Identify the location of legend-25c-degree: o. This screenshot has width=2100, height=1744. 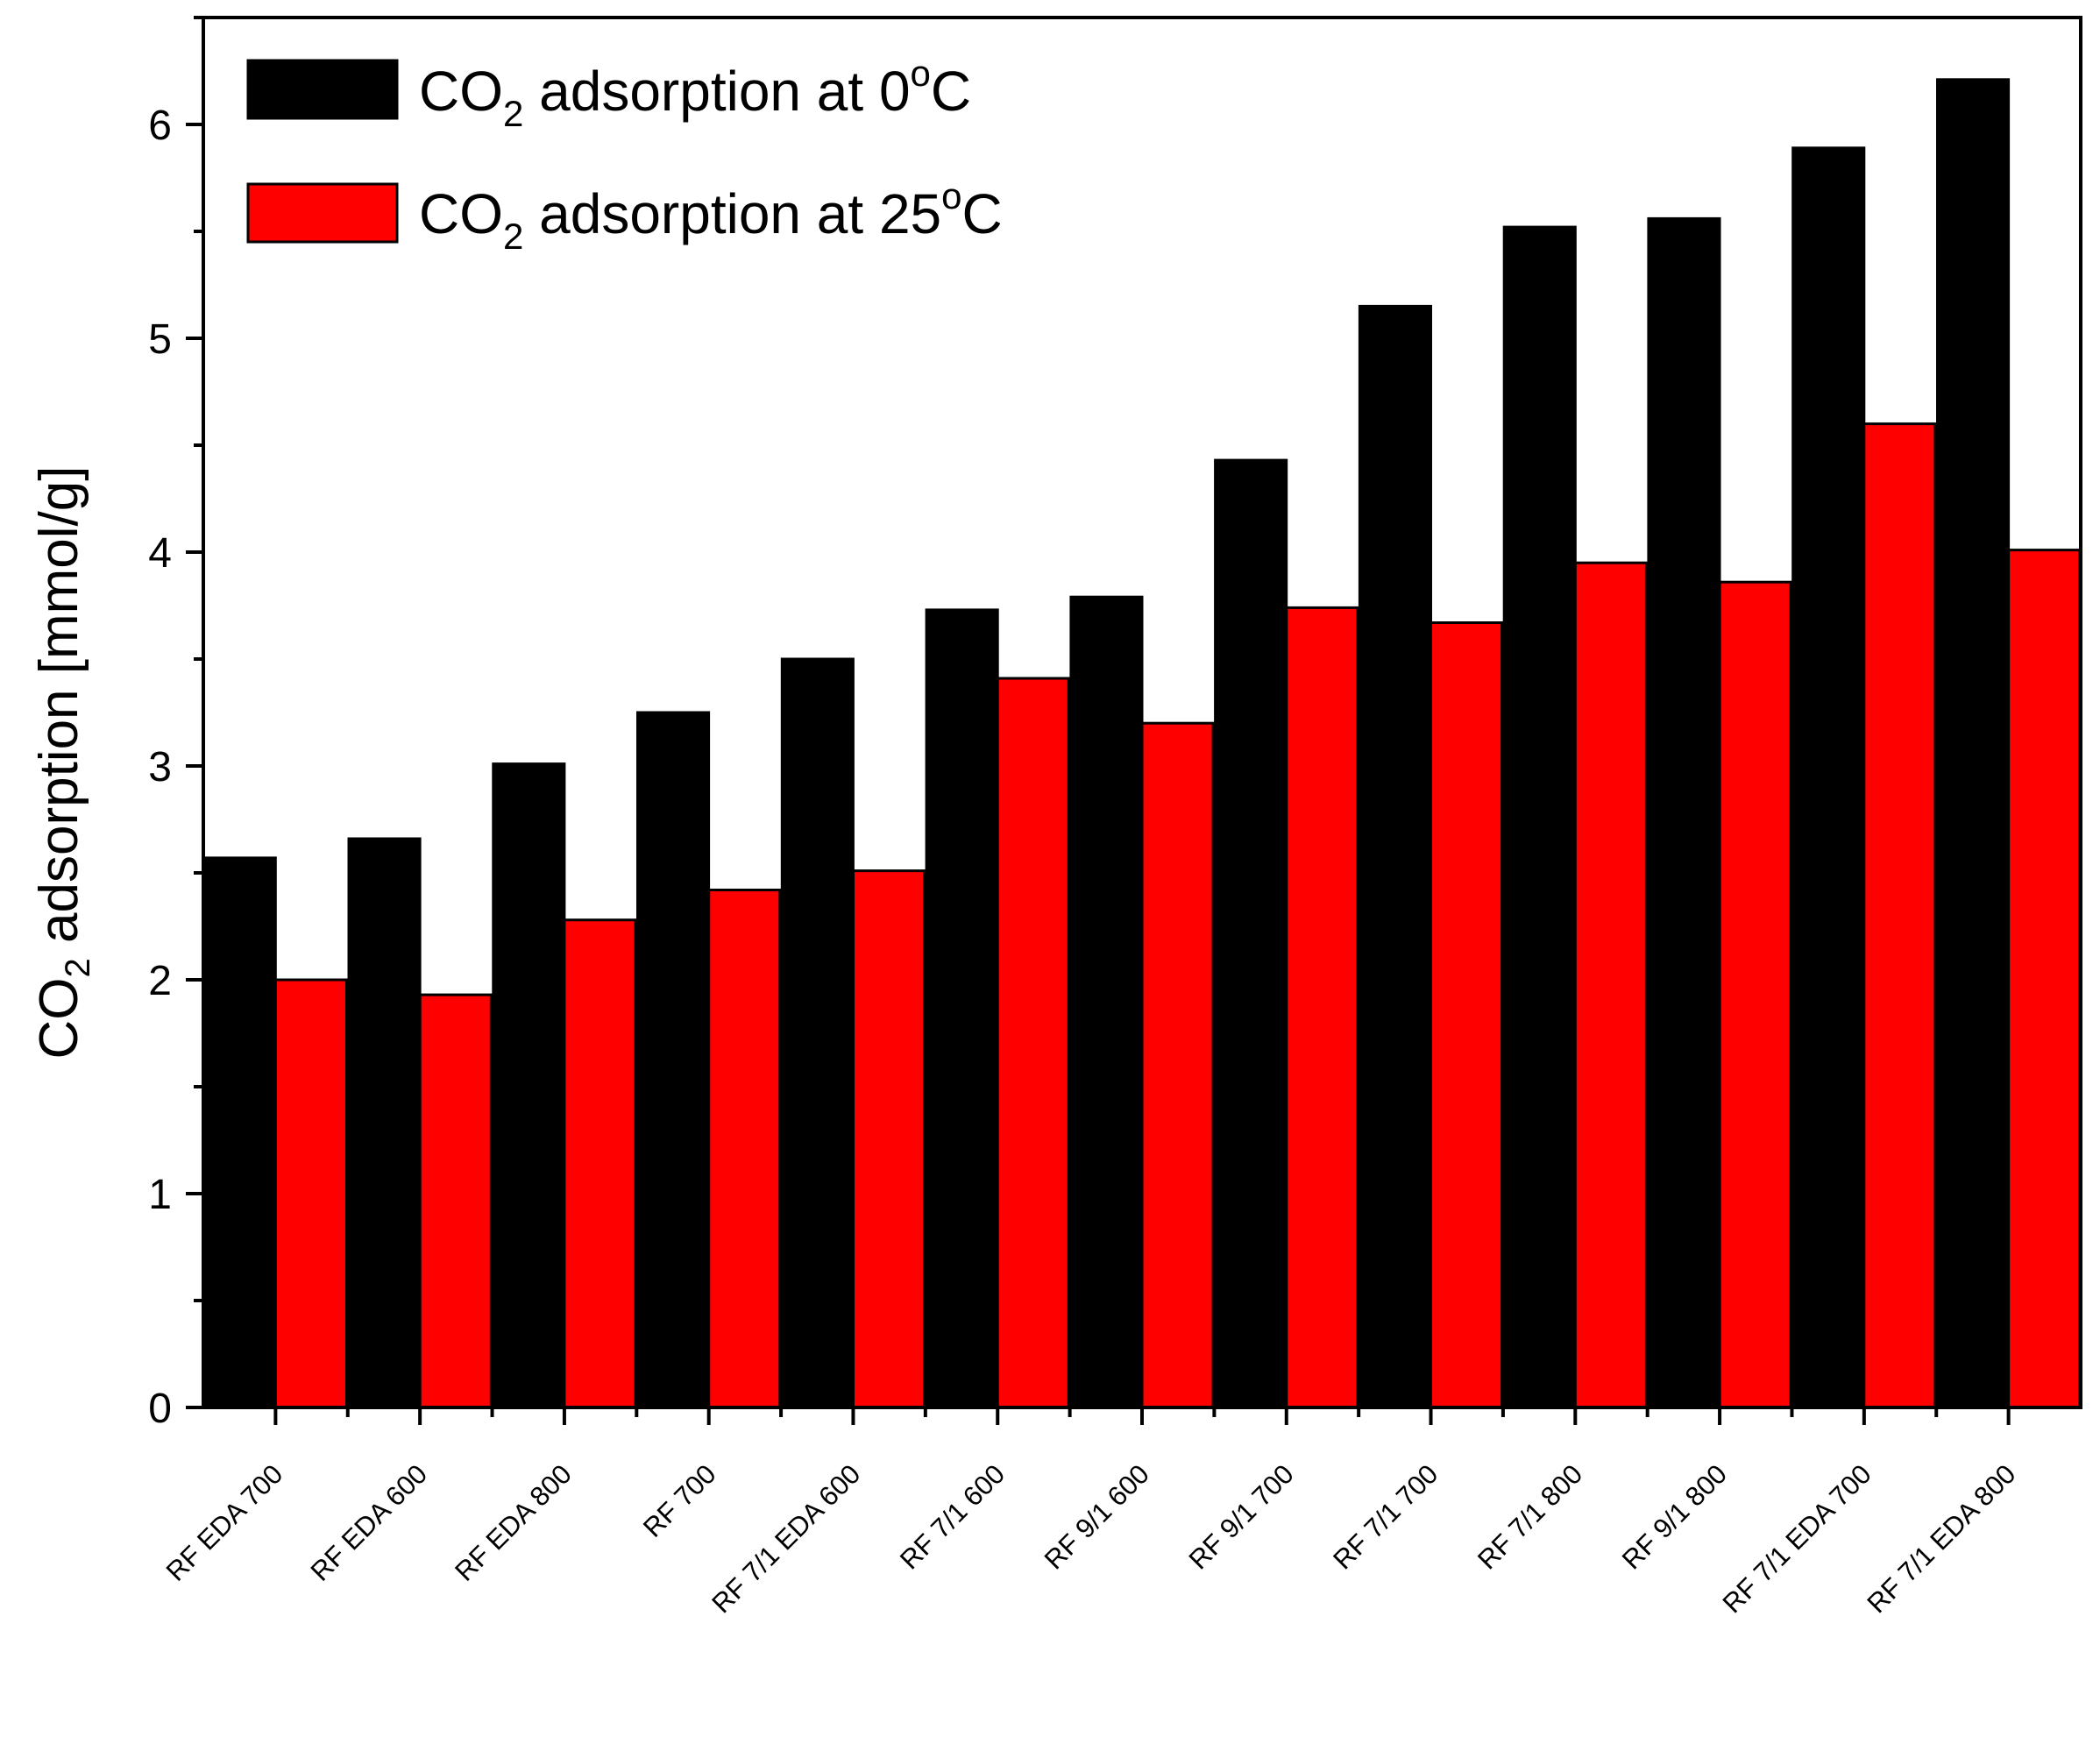
(951, 195).